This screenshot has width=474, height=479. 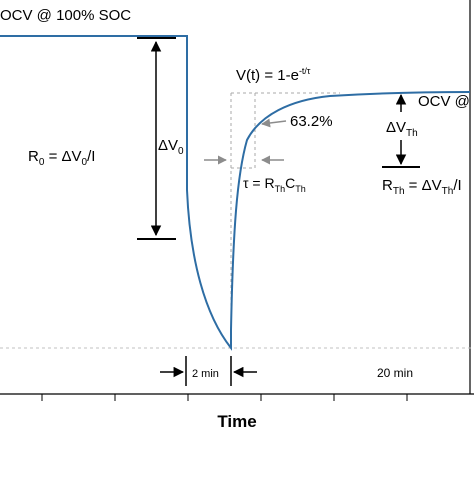 I want to click on tau-guide-box, so click(x=285, y=220).